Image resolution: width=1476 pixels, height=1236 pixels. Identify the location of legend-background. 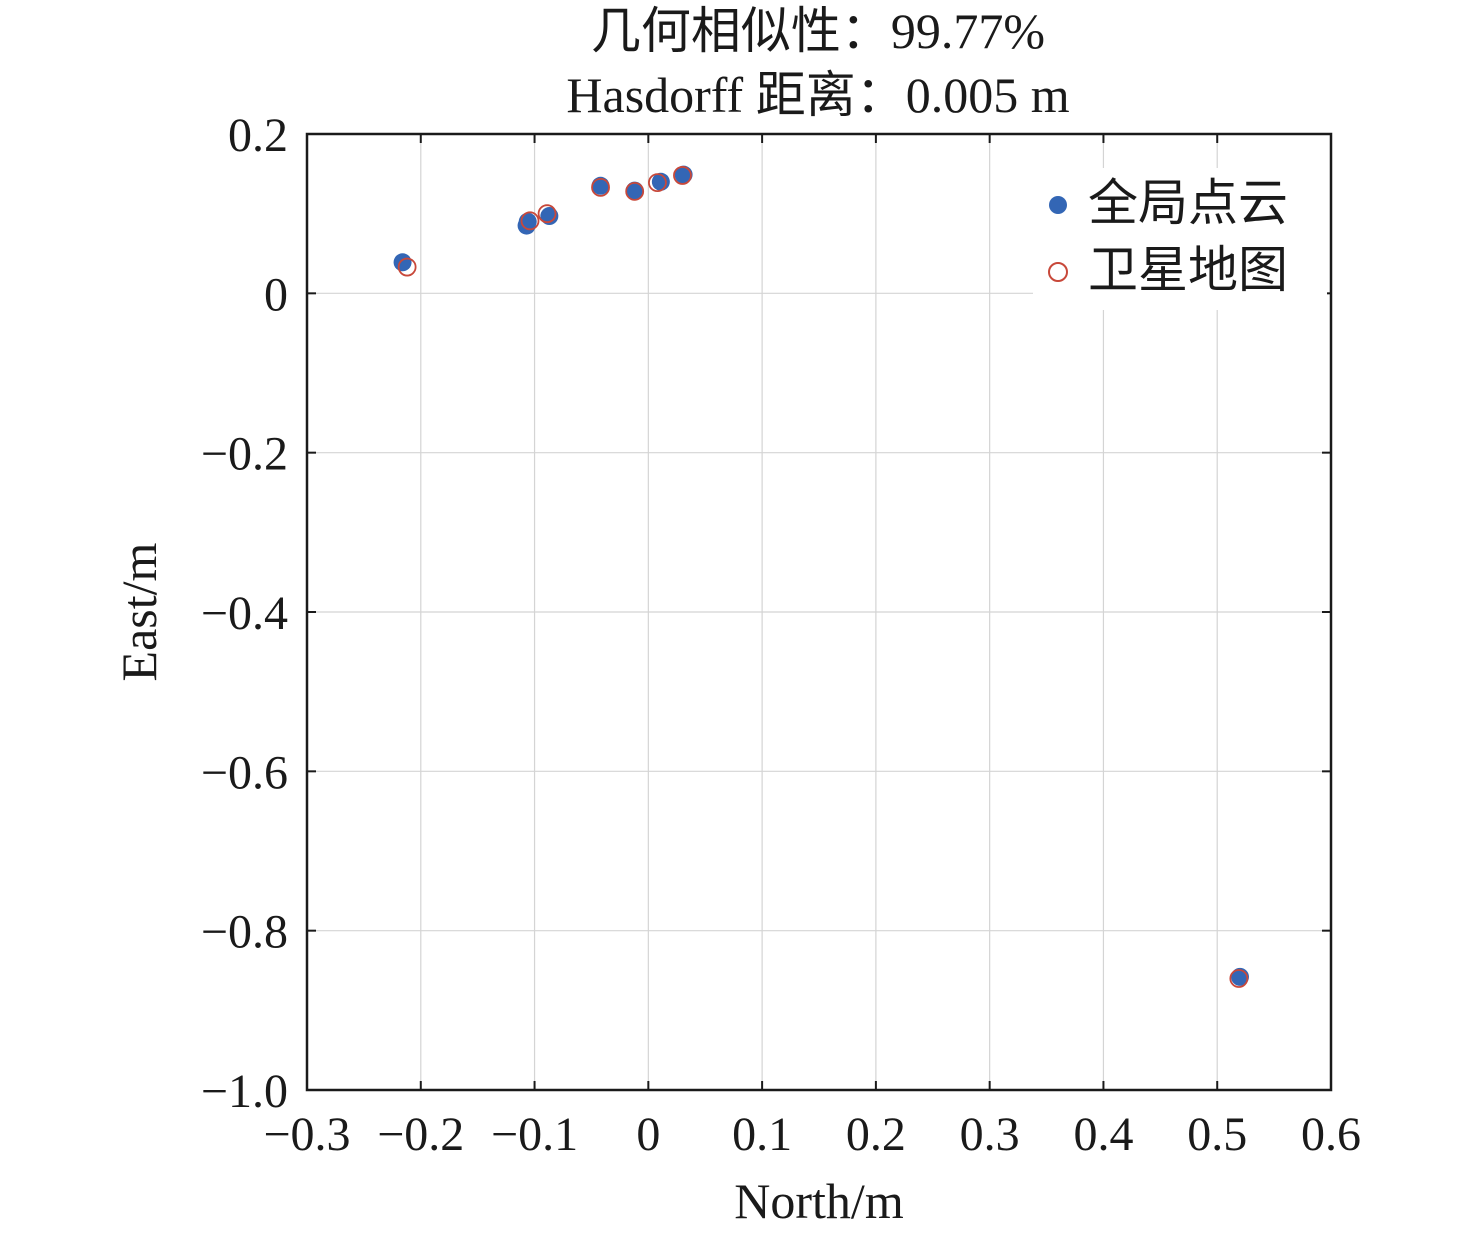
(1180, 239).